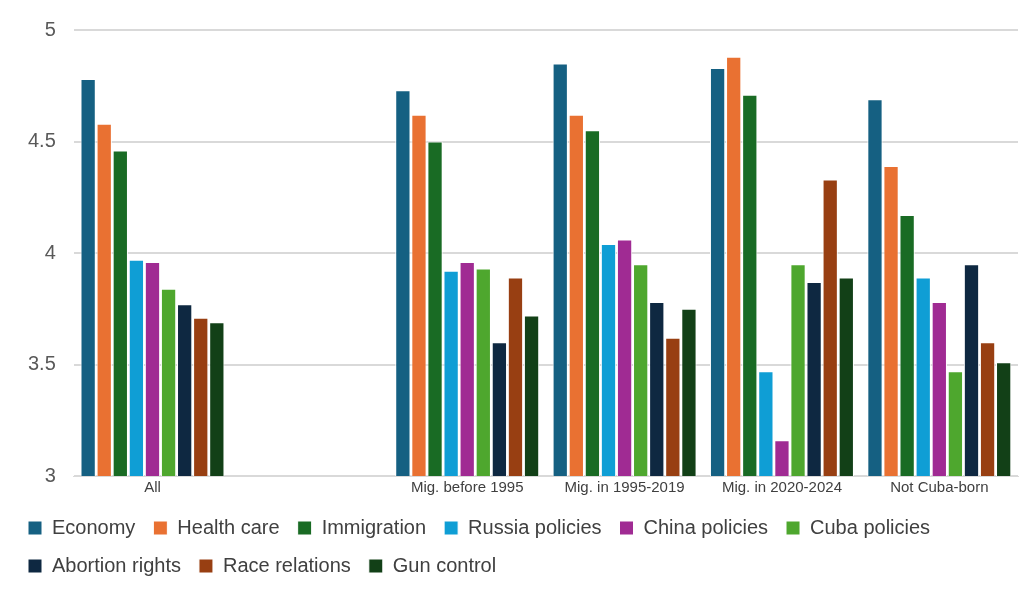 This screenshot has width=1032, height=592. I want to click on legend-label: Immigration, so click(374, 526).